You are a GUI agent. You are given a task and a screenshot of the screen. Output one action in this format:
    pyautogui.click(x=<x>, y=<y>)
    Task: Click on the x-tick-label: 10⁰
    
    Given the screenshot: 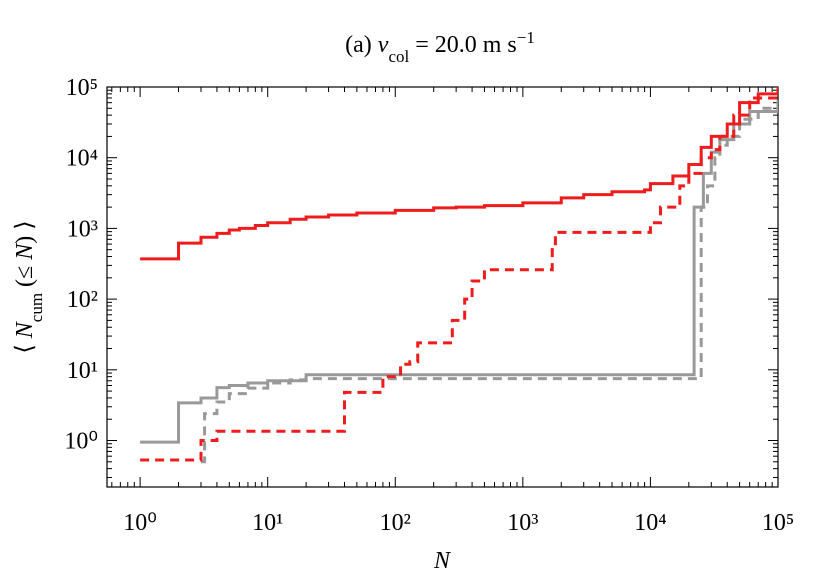 What is the action you would take?
    pyautogui.click(x=140, y=523)
    